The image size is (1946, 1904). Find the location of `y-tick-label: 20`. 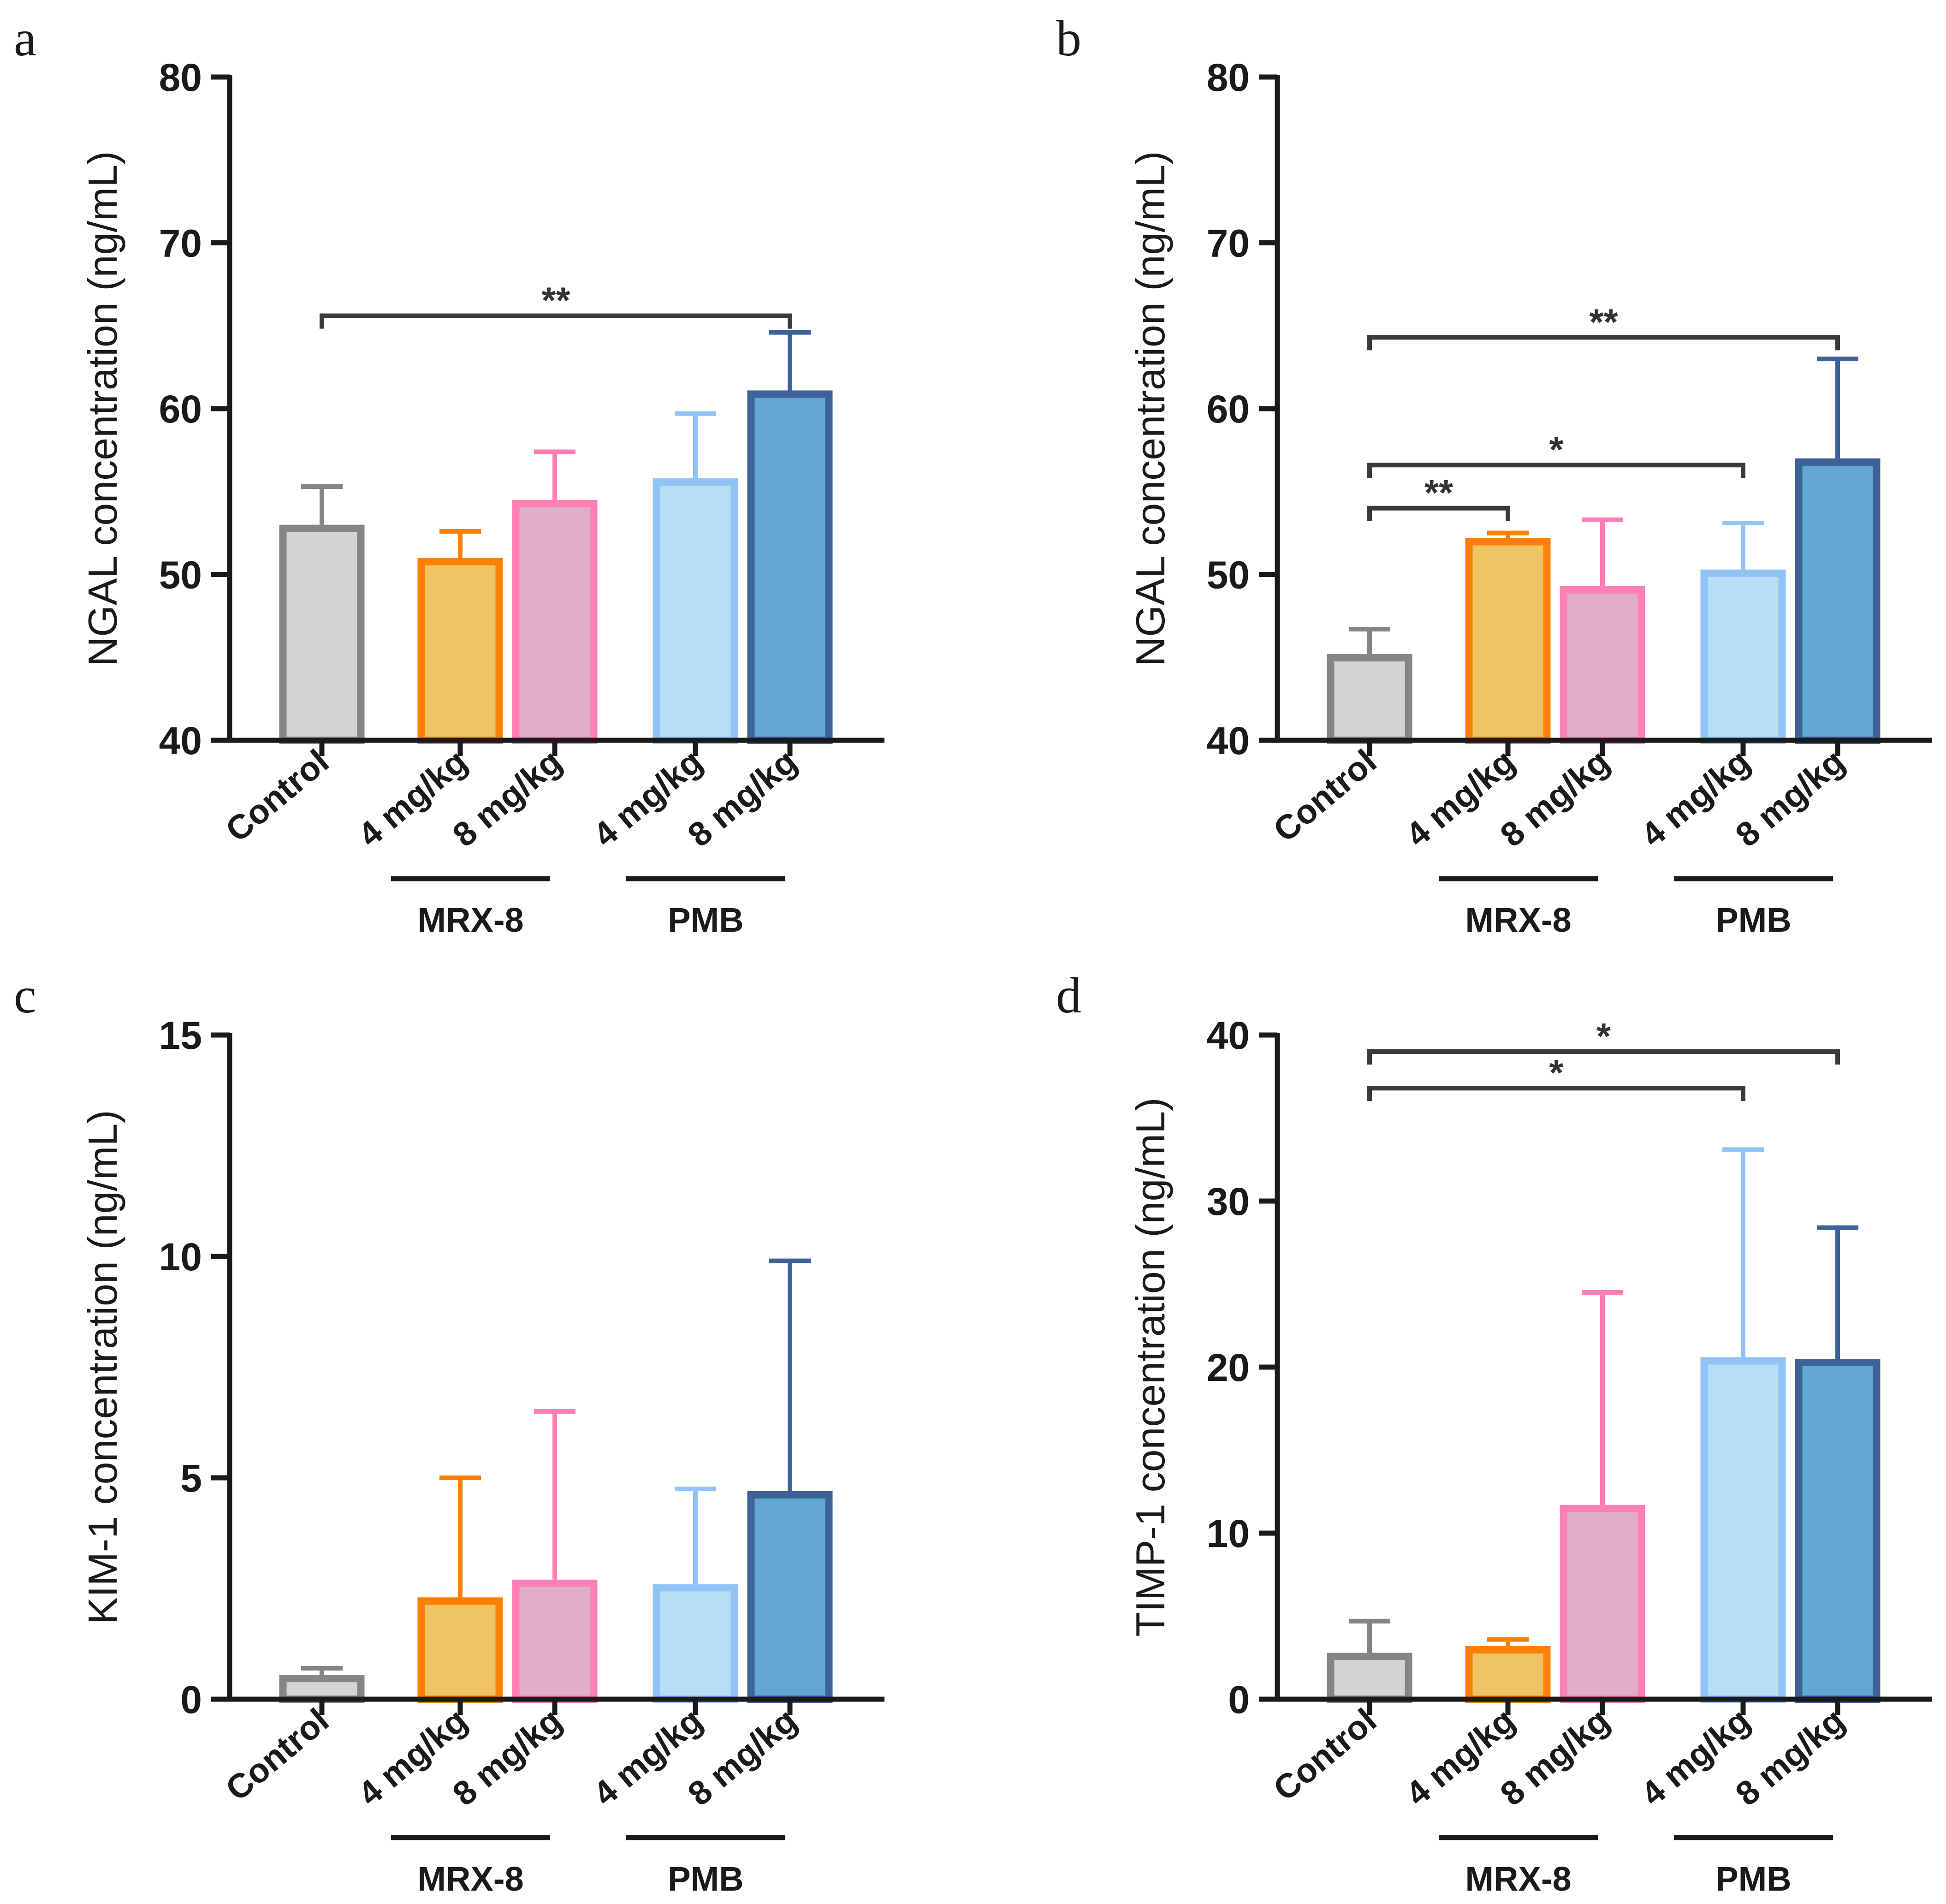

y-tick-label: 20 is located at coordinates (1228, 1367).